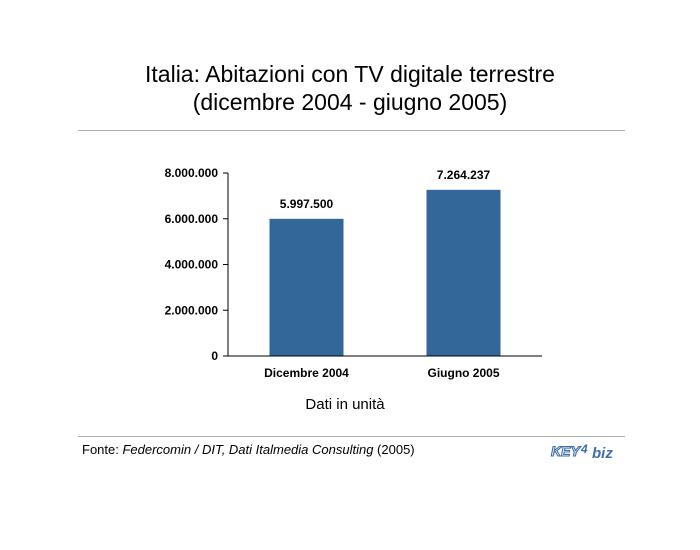 The image size is (700, 550). Describe the element at coordinates (345, 404) in the screenshot. I see `x-axis-label: Dati in unità` at that location.